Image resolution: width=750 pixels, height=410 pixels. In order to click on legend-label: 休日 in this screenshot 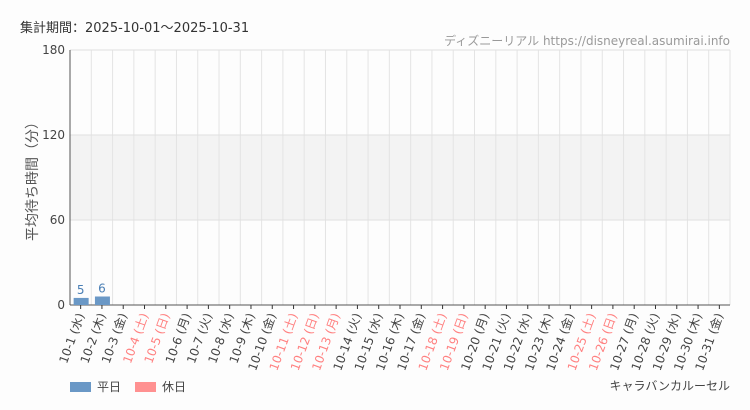, I will do `click(174, 387)`.